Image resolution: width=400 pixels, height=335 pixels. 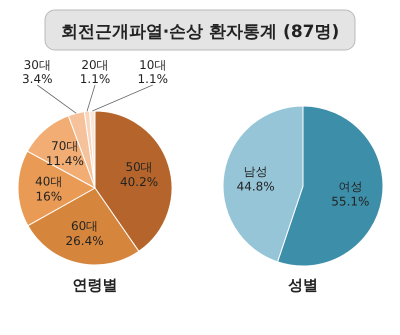 What do you see at coordinates (37, 79) in the screenshot?
I see `data-label: 3.4%` at bounding box center [37, 79].